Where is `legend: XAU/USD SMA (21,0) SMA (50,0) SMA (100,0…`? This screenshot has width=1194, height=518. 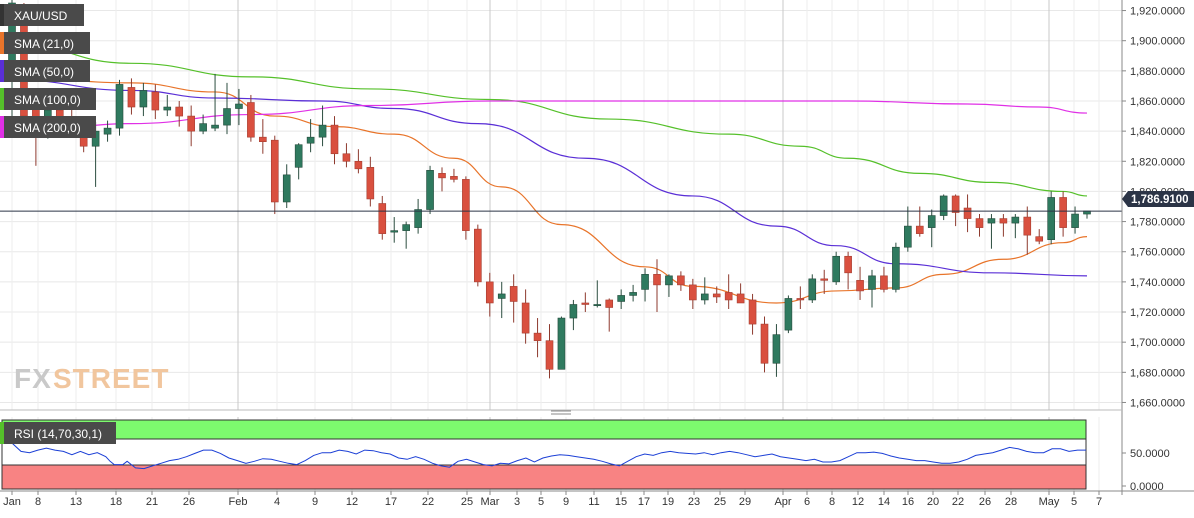 legend: XAU/USD SMA (21,0) SMA (50,0) SMA (100,0… is located at coordinates (58, 224).